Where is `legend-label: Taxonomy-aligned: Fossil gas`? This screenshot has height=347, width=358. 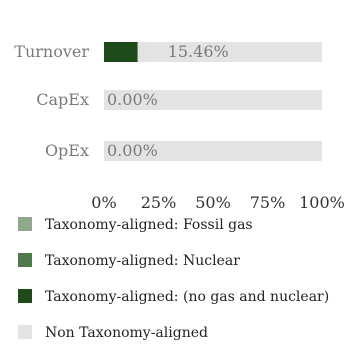
legend-label: Taxonomy-aligned: Fossil gas is located at coordinates (149, 225).